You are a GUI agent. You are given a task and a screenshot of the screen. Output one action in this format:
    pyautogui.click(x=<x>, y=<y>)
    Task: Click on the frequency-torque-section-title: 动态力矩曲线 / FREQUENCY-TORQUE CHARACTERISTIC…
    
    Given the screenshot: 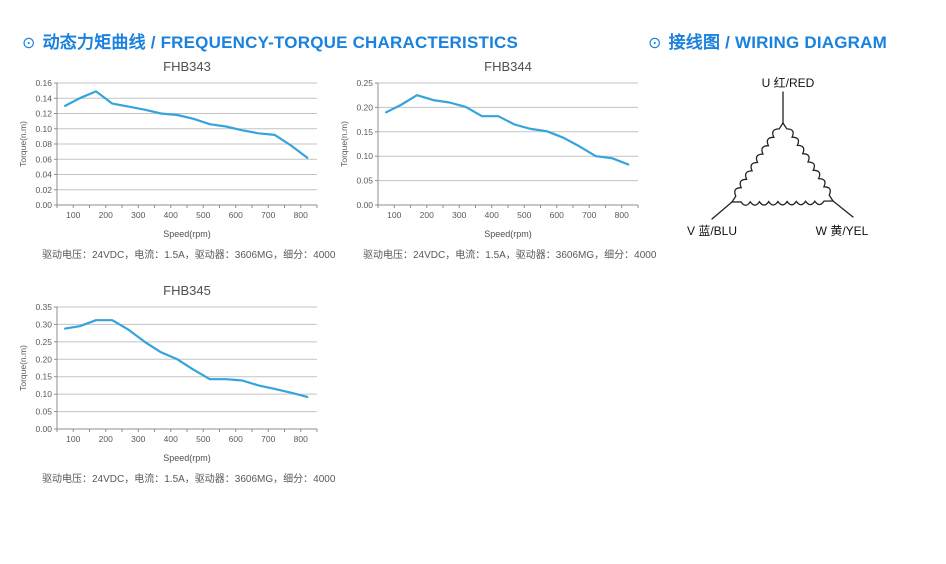 What is the action you would take?
    pyautogui.click(x=280, y=42)
    